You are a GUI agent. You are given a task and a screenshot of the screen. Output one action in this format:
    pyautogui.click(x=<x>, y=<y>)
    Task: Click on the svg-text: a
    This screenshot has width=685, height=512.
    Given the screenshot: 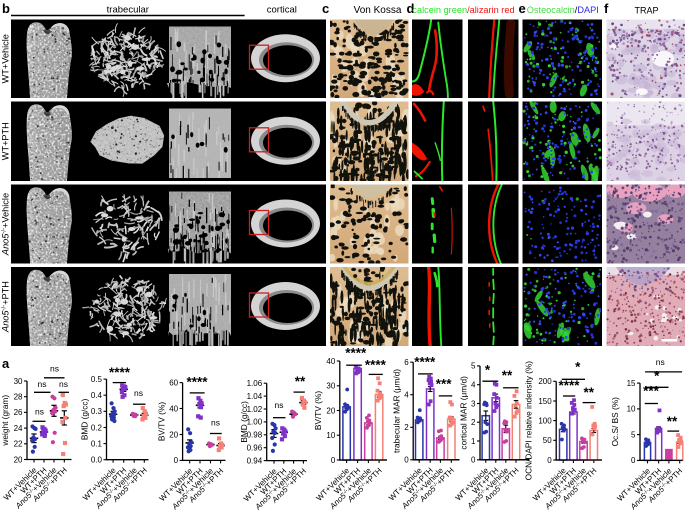 What is the action you would take?
    pyautogui.click(x=6, y=363)
    